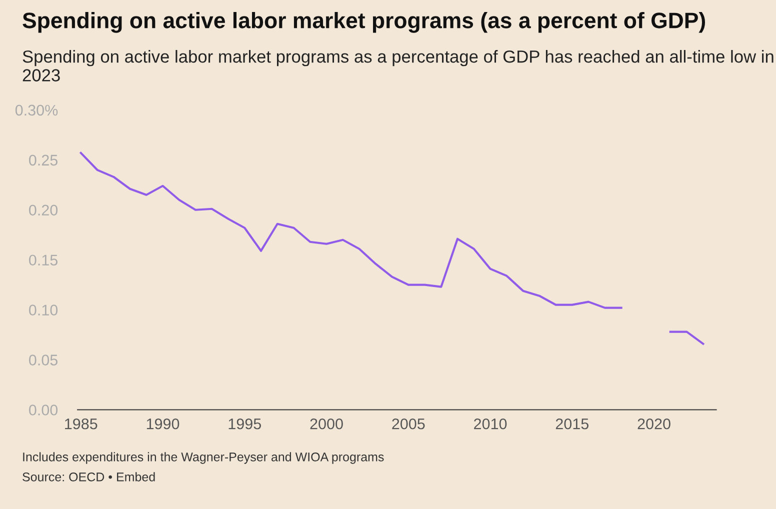  Describe the element at coordinates (408, 424) in the screenshot. I see `x-tick-label: 2005` at that location.